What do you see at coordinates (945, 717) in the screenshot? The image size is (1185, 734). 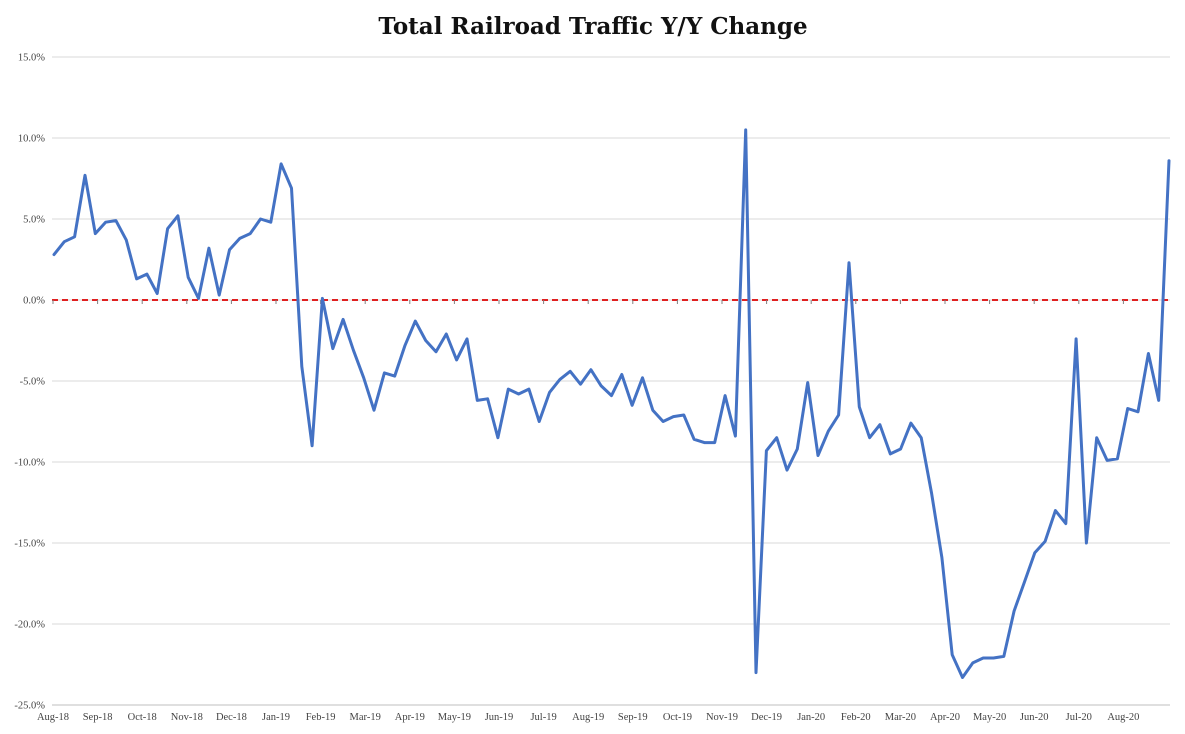 I see `x-tick-label: Apr-20` at bounding box center [945, 717].